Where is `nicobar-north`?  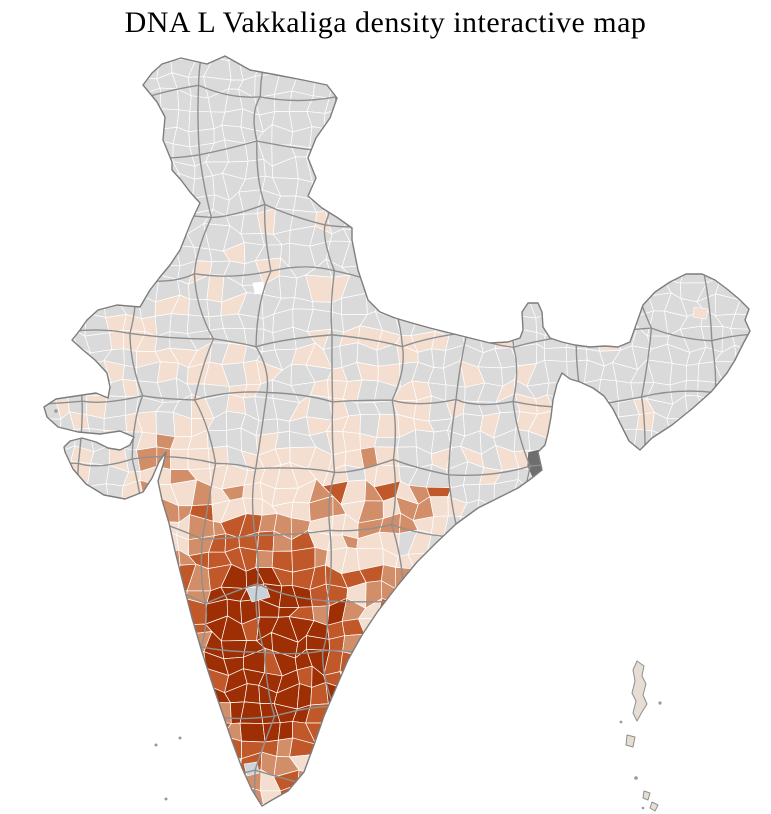 nicobar-north is located at coordinates (646, 795).